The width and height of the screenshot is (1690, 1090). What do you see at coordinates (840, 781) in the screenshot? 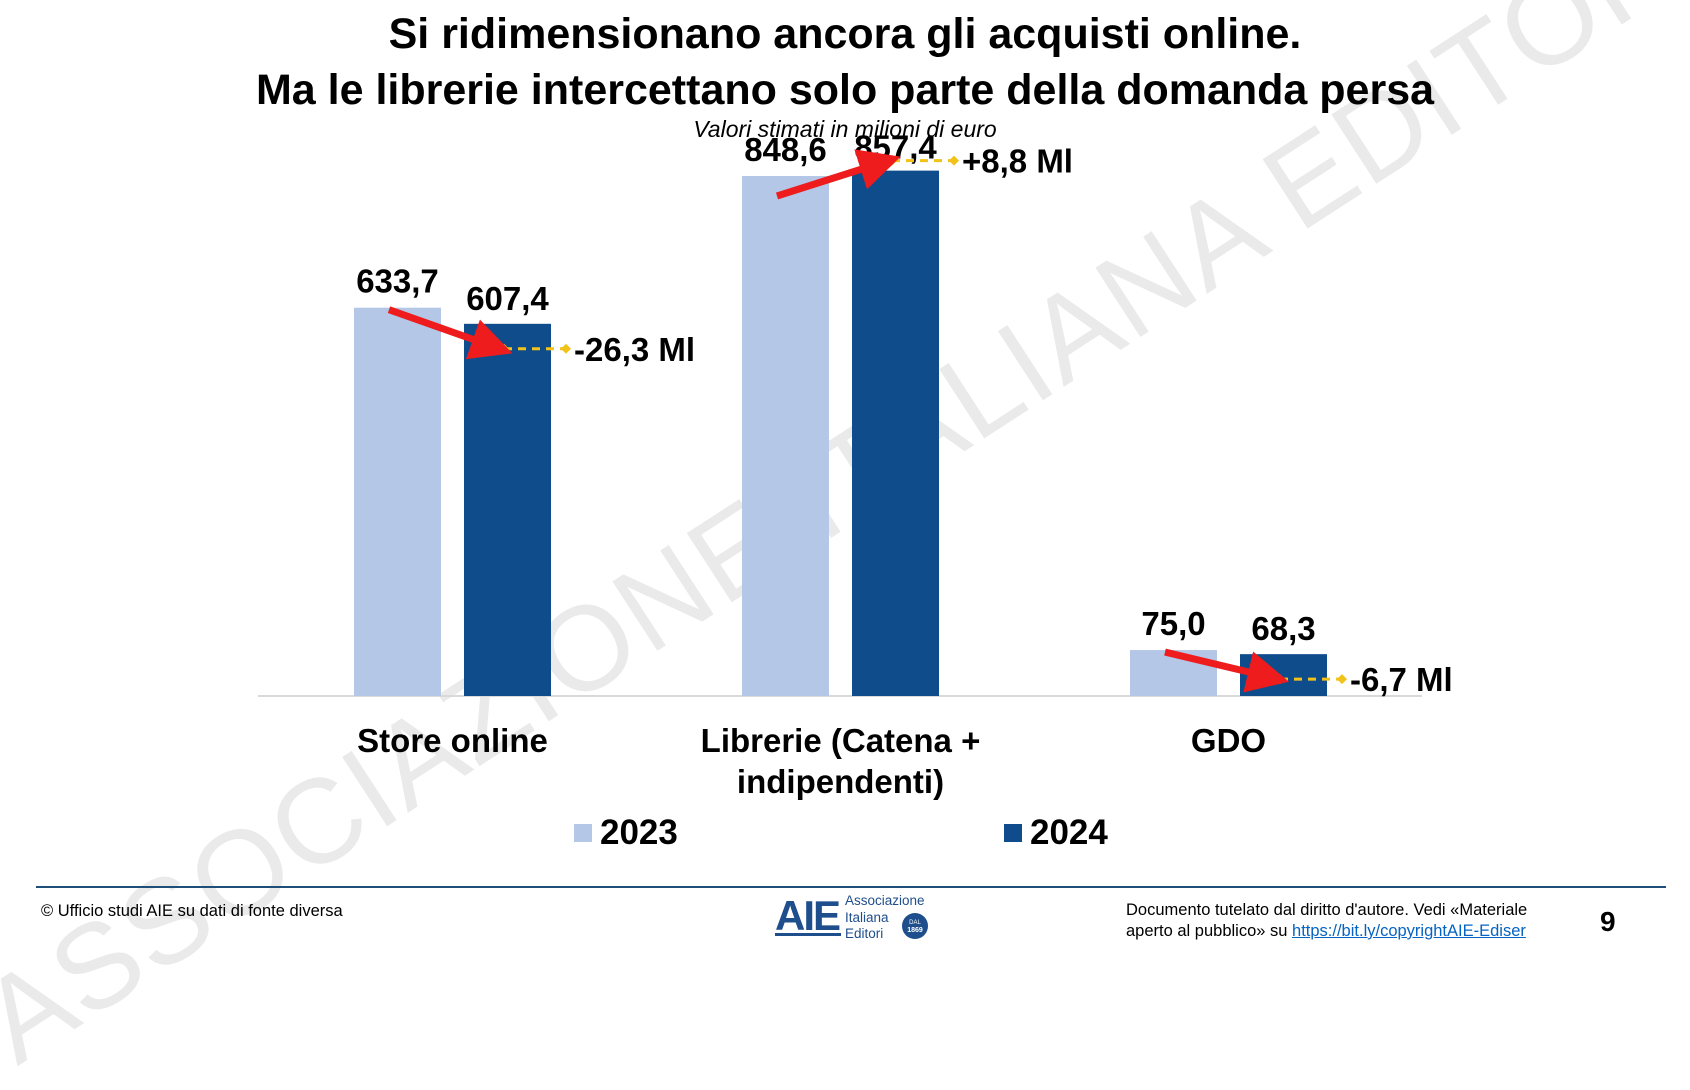
I see `category-label-1-1: indipendenti)` at bounding box center [840, 781].